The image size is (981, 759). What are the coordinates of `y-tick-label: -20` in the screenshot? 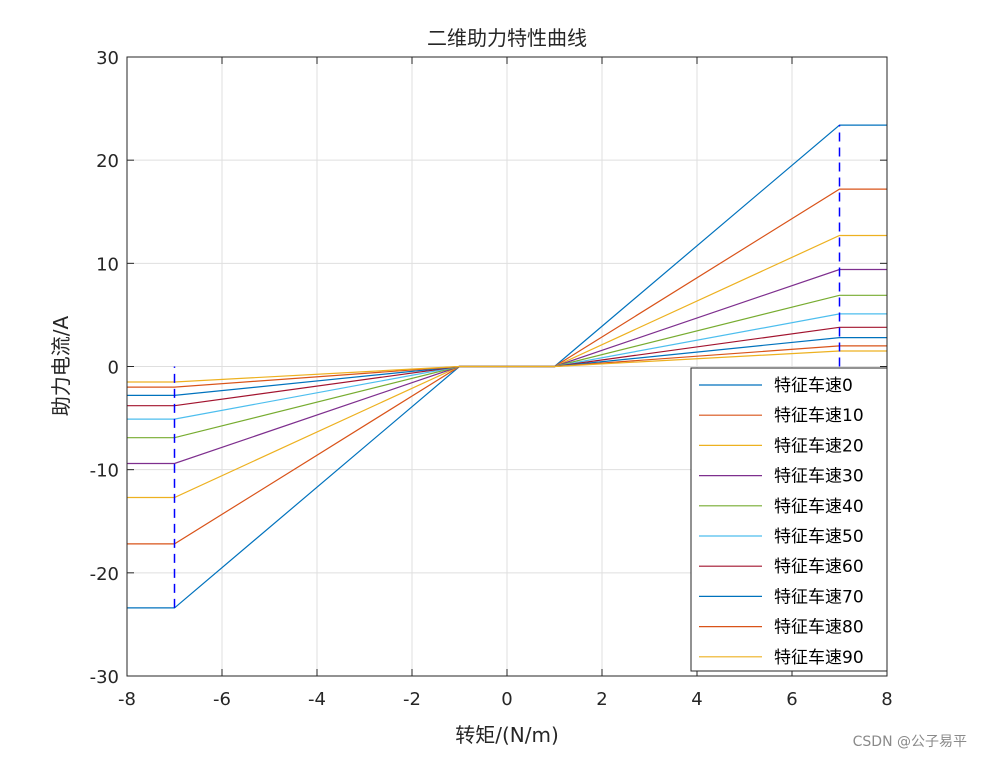 It's located at (104, 574).